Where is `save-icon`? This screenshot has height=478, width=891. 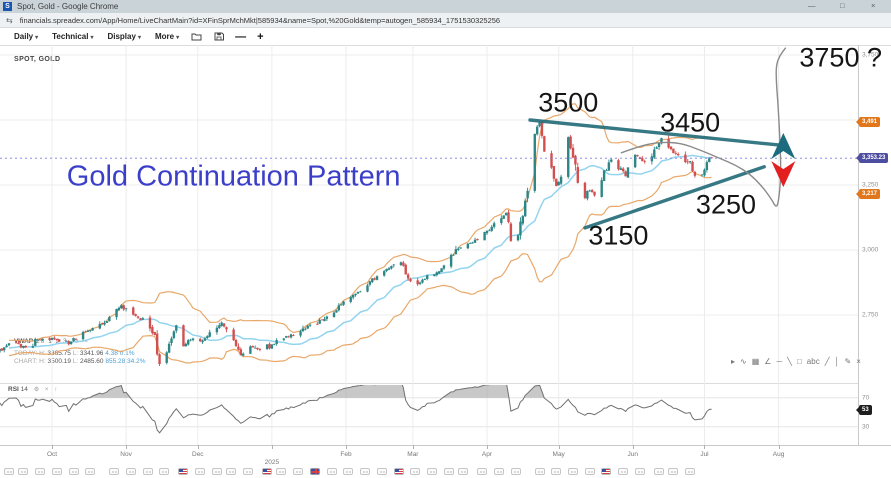
save-icon is located at coordinates (219, 36).